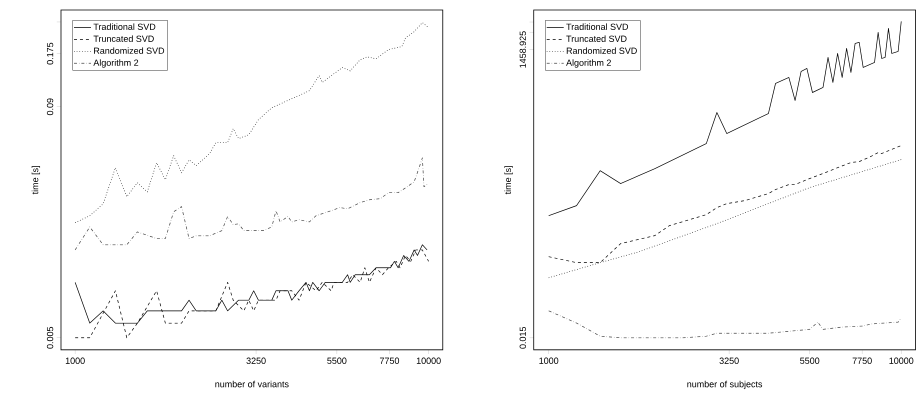  I want to click on y-tick-label: 0.175, so click(50, 53).